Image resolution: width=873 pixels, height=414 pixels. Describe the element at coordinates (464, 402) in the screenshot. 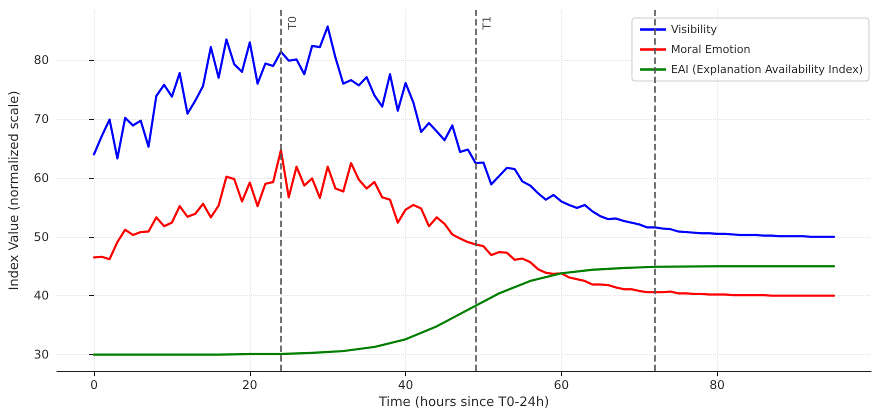

I see `x-axis-title: Time (hours since T0-24h)` at that location.